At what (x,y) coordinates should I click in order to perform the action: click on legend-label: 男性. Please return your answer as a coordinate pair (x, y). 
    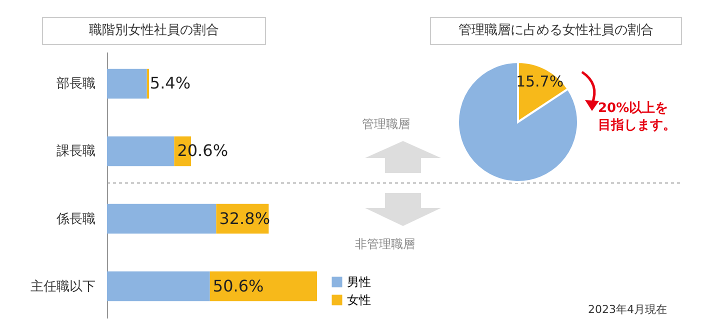
    Looking at the image, I should click on (359, 282).